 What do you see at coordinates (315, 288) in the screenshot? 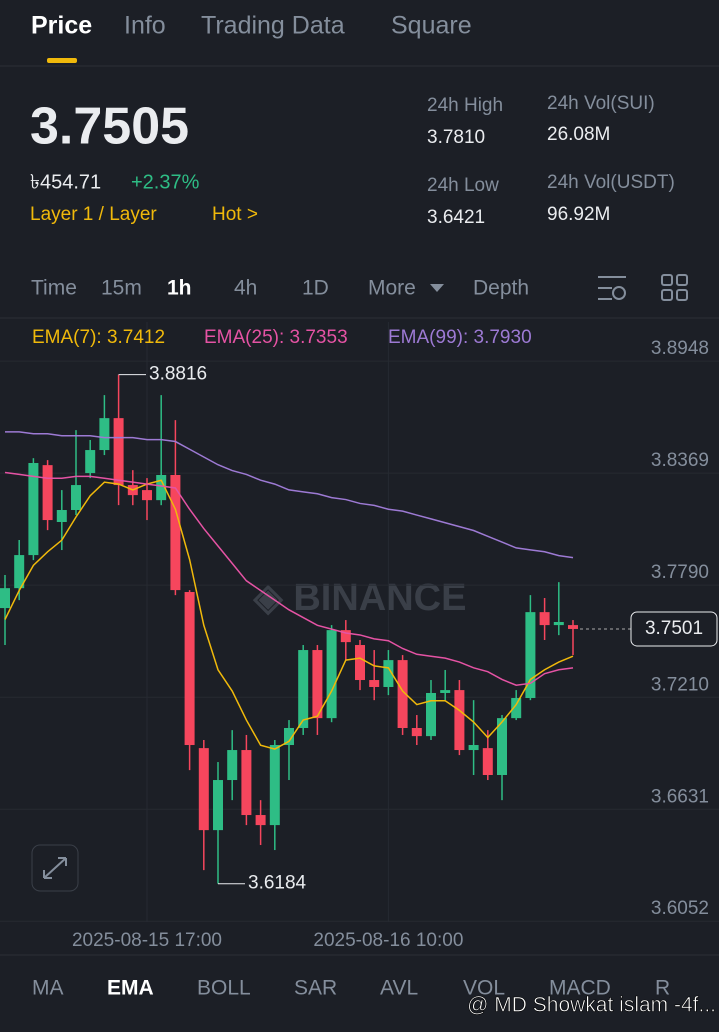
I see `interval: 1D` at bounding box center [315, 288].